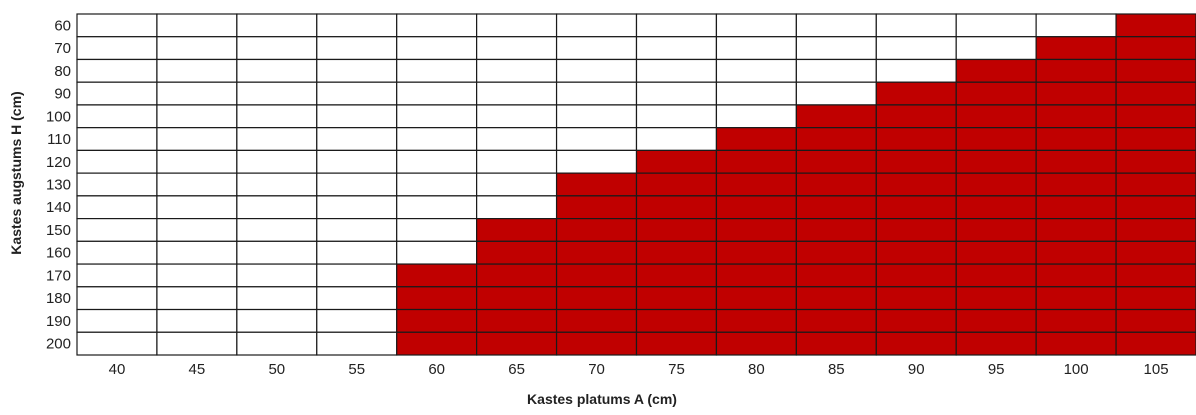  Describe the element at coordinates (1076, 369) in the screenshot. I see `x-tick-label: 100` at that location.